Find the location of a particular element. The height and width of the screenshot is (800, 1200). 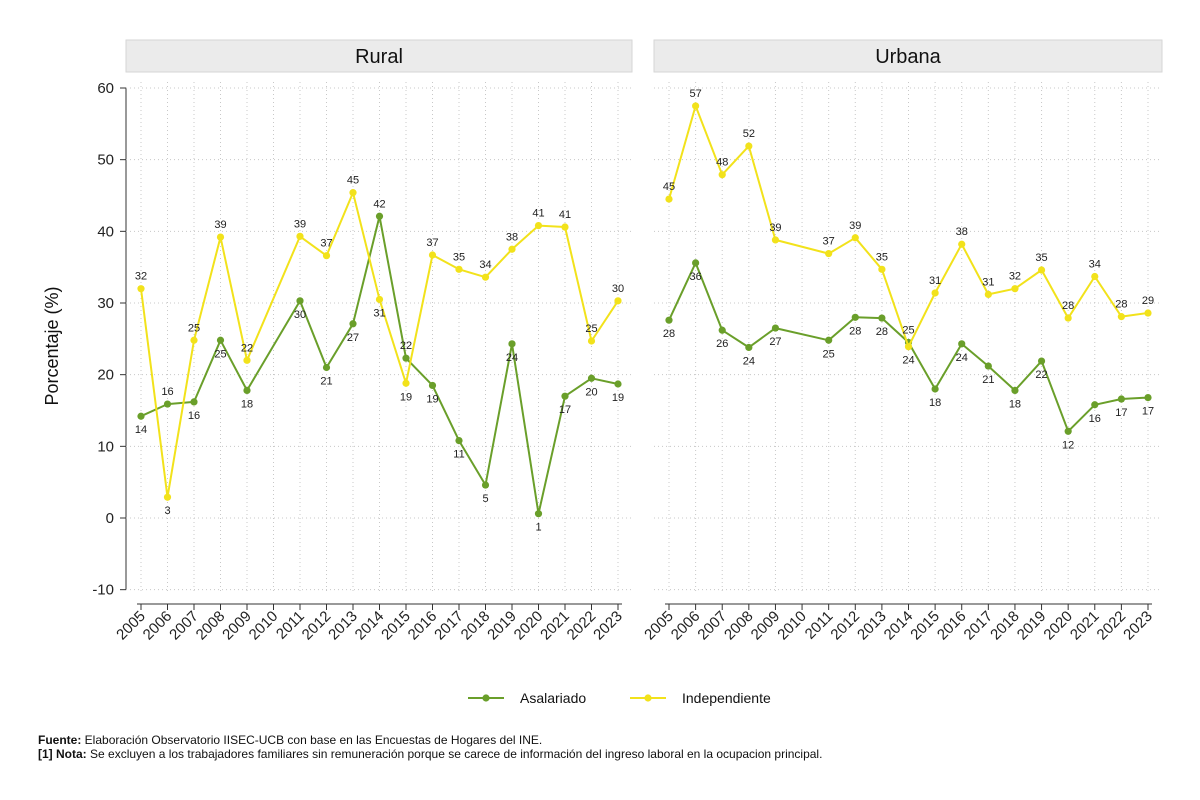

data-label-asalariado: 42 is located at coordinates (379, 204).